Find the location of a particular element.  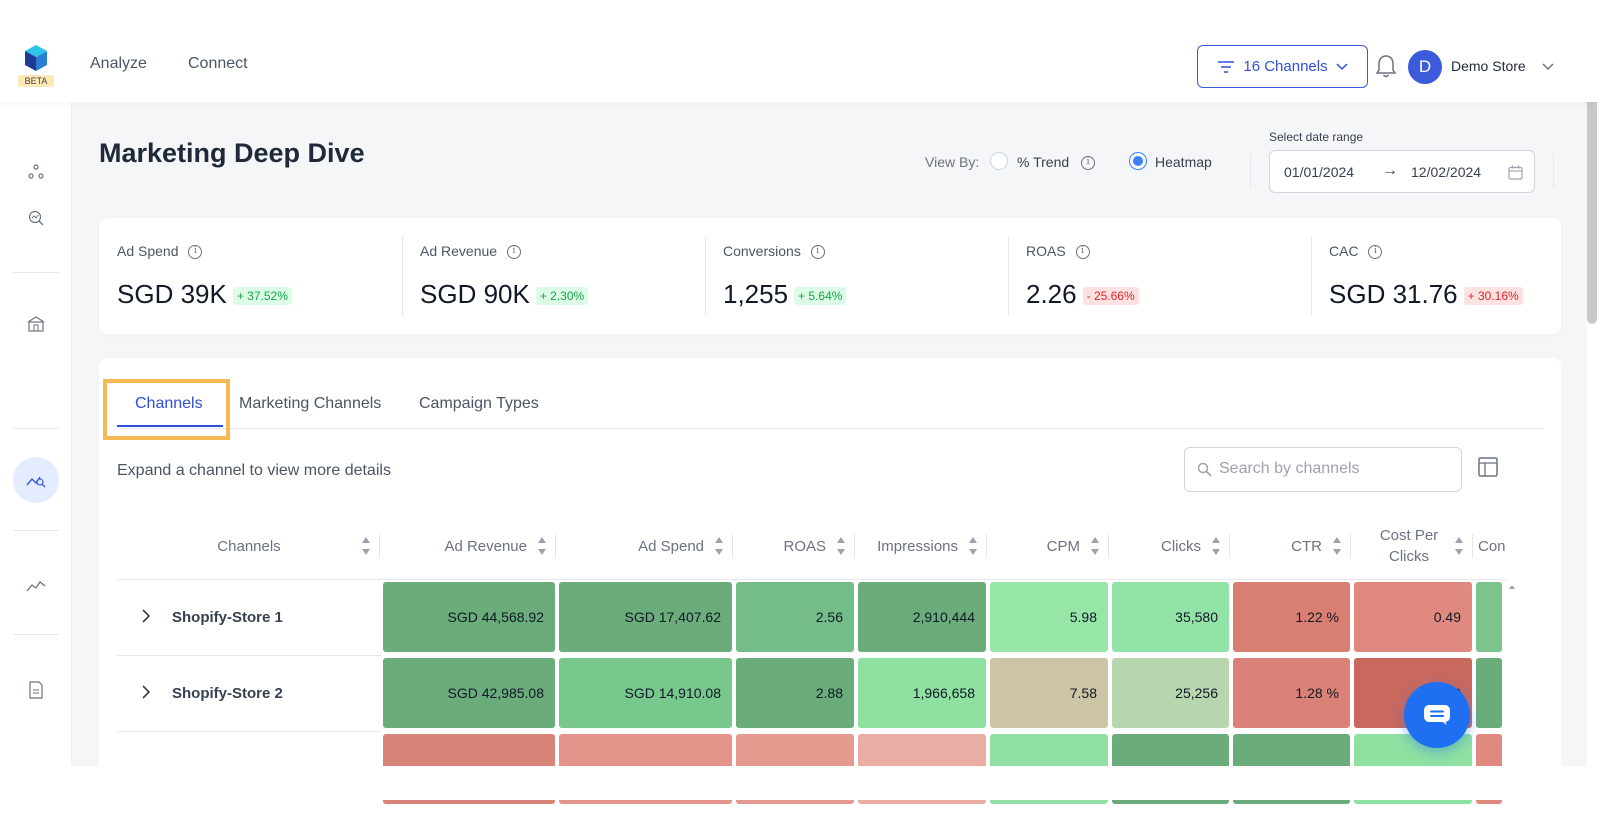

kpi-change-badge: + 2.30% is located at coordinates (562, 296).